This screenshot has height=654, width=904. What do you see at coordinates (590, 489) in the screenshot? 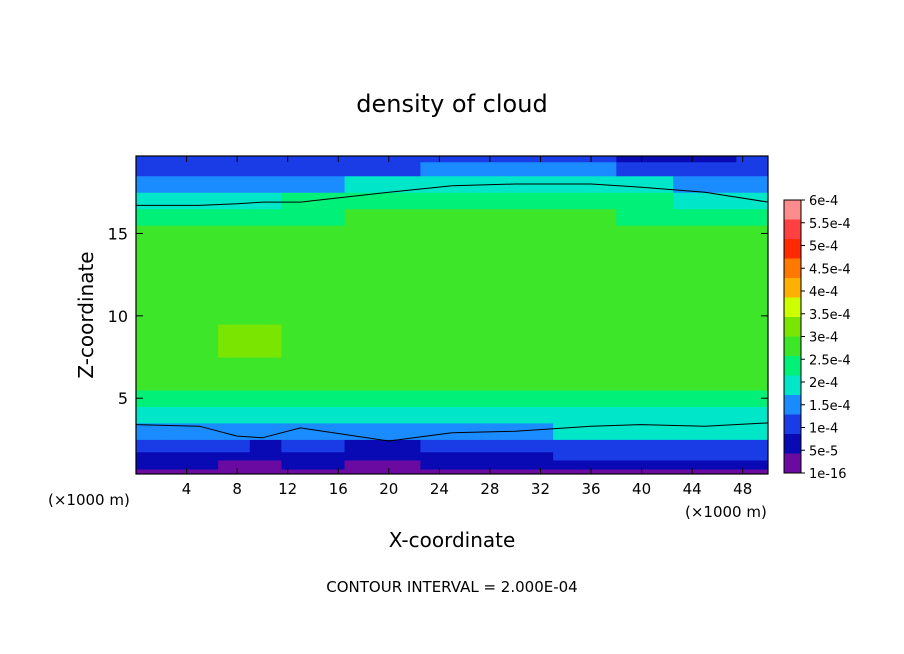
I see `x-tick-label: 36` at bounding box center [590, 489].